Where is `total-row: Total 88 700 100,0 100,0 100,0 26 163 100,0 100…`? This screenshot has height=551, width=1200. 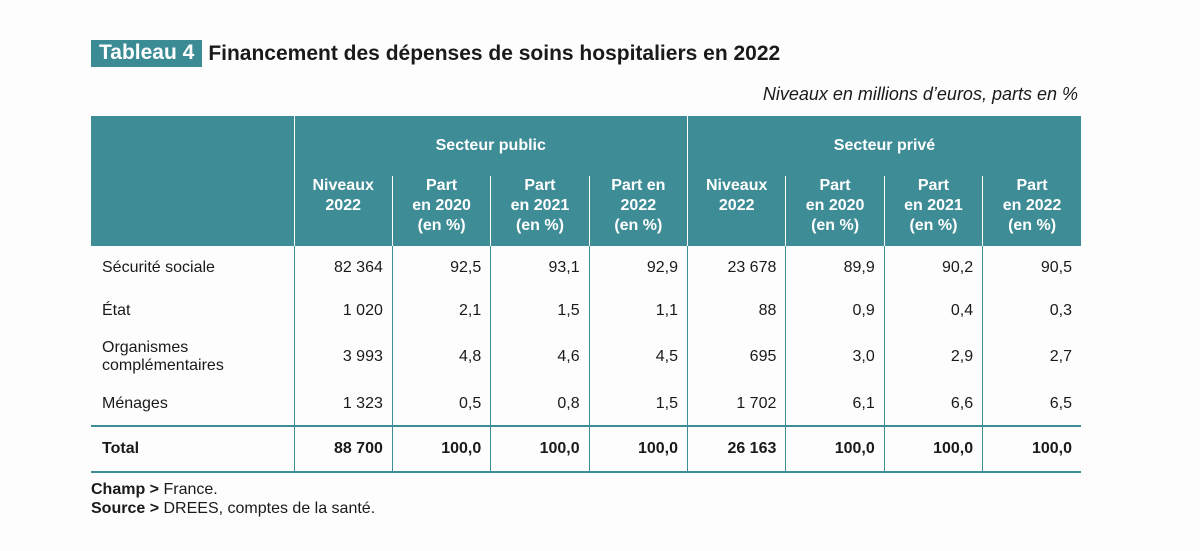
total-row: Total 88 700 100,0 100,0 100,0 26 163 100,0 100… is located at coordinates (586, 449).